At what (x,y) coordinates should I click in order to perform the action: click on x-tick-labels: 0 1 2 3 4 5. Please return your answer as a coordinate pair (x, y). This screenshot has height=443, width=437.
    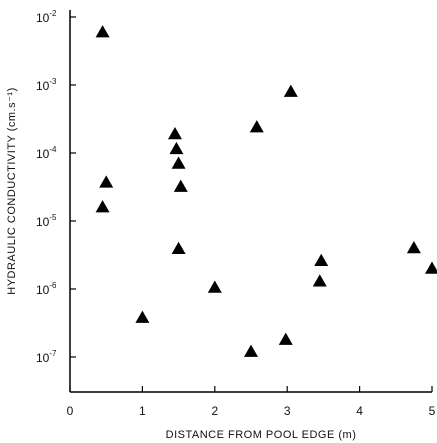
    Looking at the image, I should click on (251, 411).